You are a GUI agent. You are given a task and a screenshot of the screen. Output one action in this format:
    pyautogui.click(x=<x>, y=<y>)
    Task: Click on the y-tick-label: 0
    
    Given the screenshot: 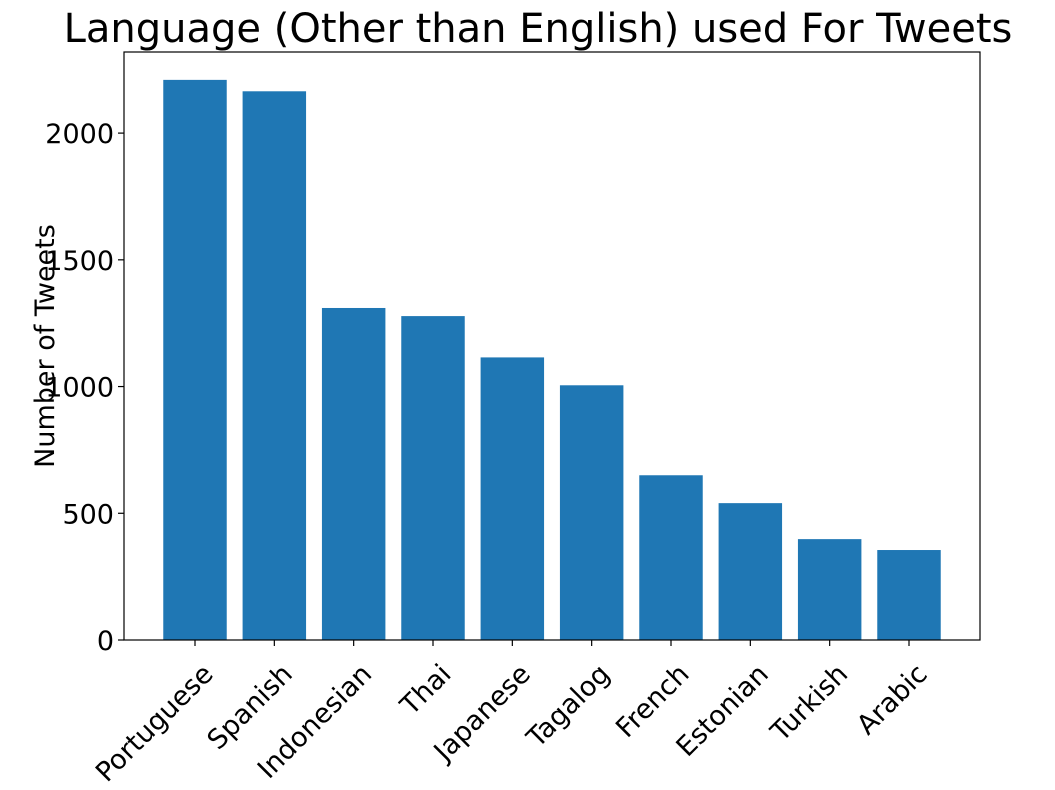 What is the action you would take?
    pyautogui.click(x=105, y=641)
    